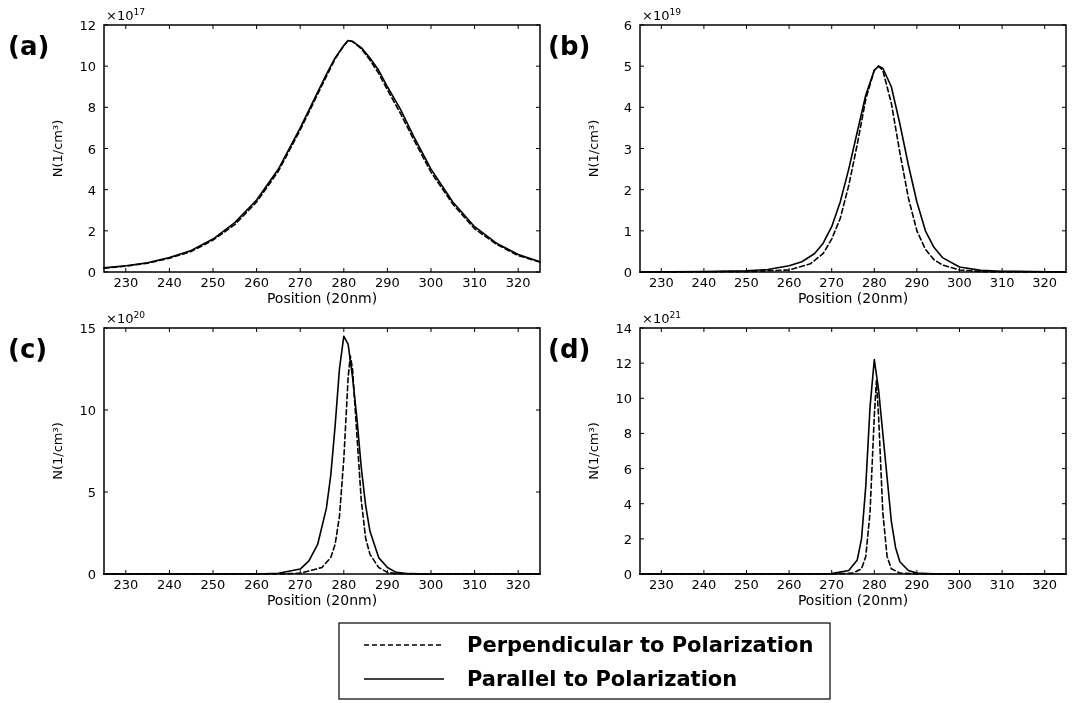  I want to click on y-tick-label: 1, so click(627, 231).